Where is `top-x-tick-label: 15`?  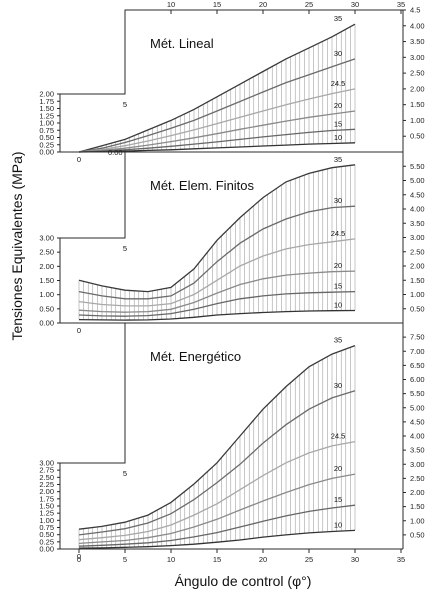 top-x-tick-label: 15 is located at coordinates (217, 4).